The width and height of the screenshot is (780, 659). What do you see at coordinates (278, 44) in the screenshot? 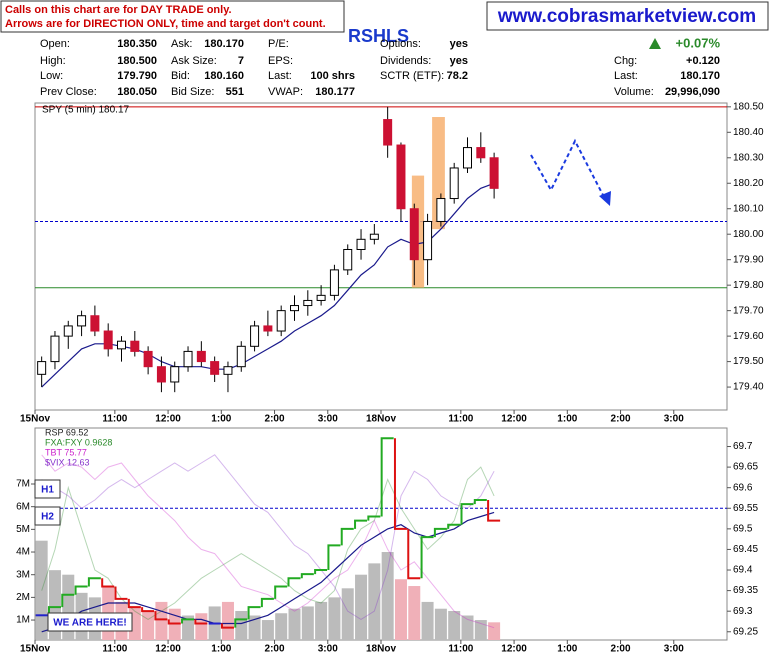
I see `quote-label: P/E:` at bounding box center [278, 44].